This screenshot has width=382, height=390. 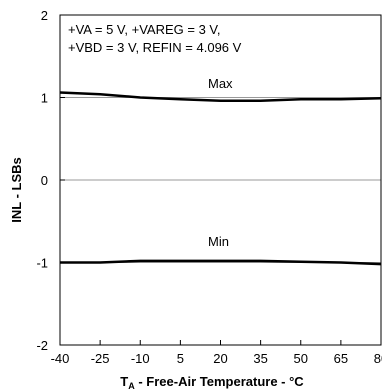 I want to click on x-tick-label: 5, so click(x=180, y=358).